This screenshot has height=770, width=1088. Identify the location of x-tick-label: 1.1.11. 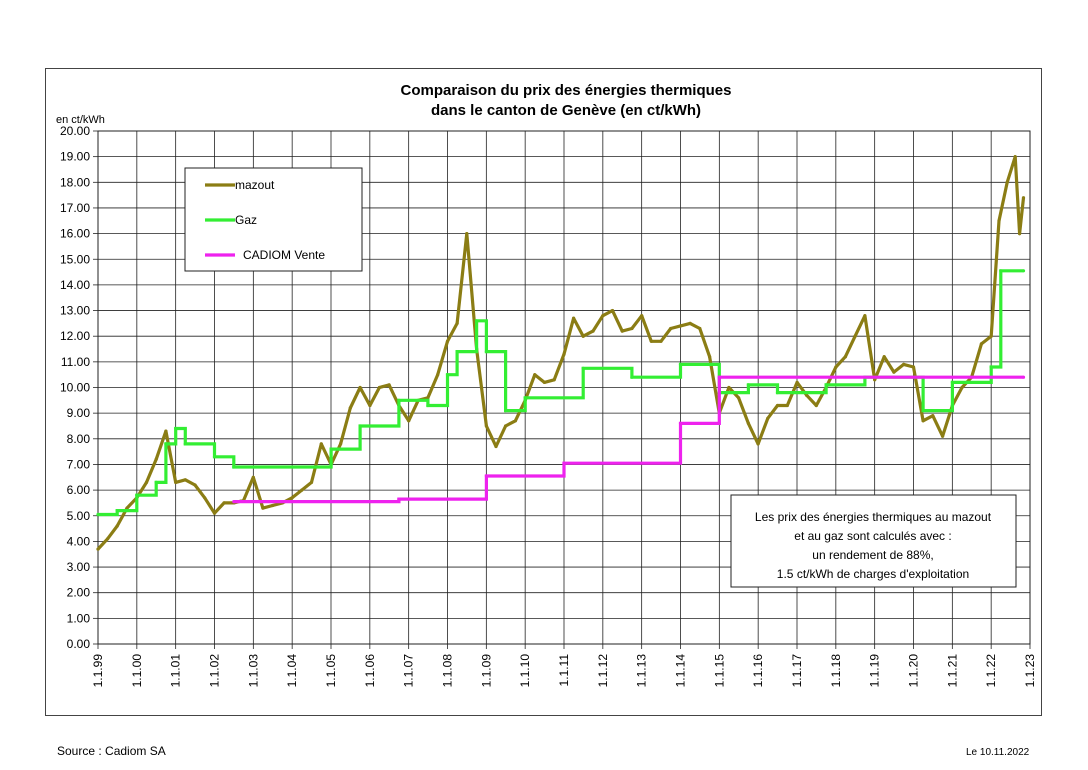
(564, 670).